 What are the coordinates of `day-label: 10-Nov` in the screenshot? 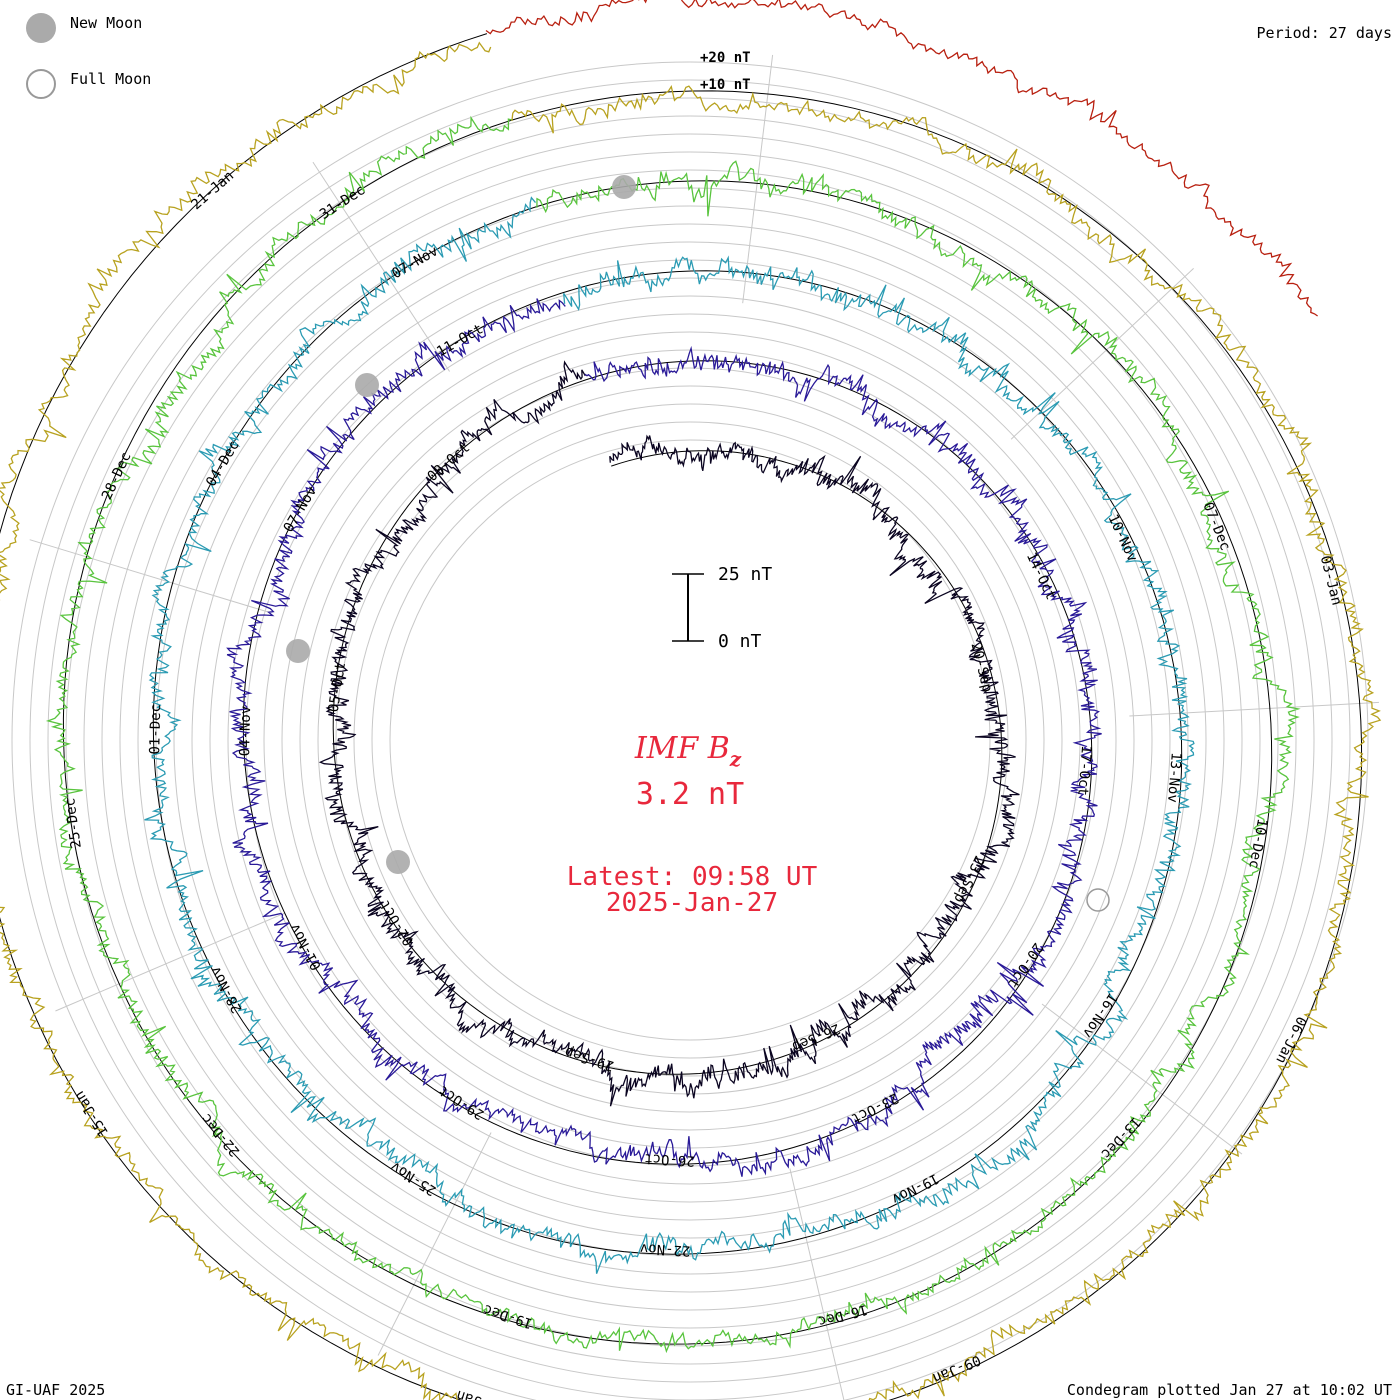 It's located at (1122, 538).